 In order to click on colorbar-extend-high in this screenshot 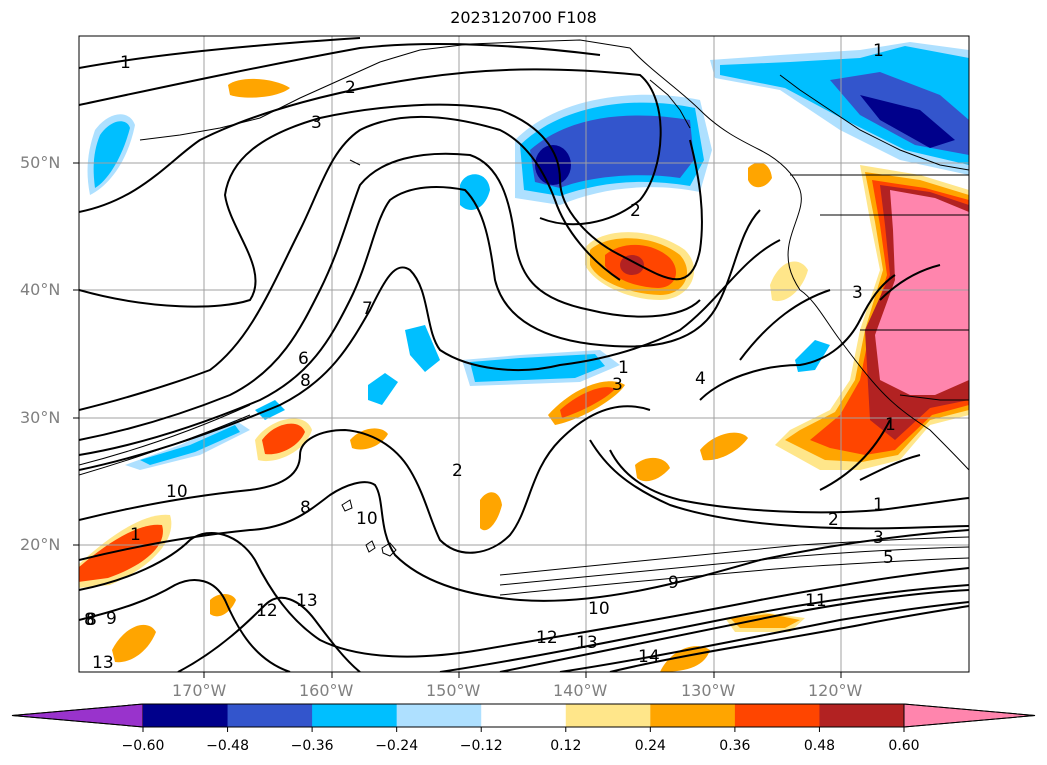, I will do `click(969, 715)`.